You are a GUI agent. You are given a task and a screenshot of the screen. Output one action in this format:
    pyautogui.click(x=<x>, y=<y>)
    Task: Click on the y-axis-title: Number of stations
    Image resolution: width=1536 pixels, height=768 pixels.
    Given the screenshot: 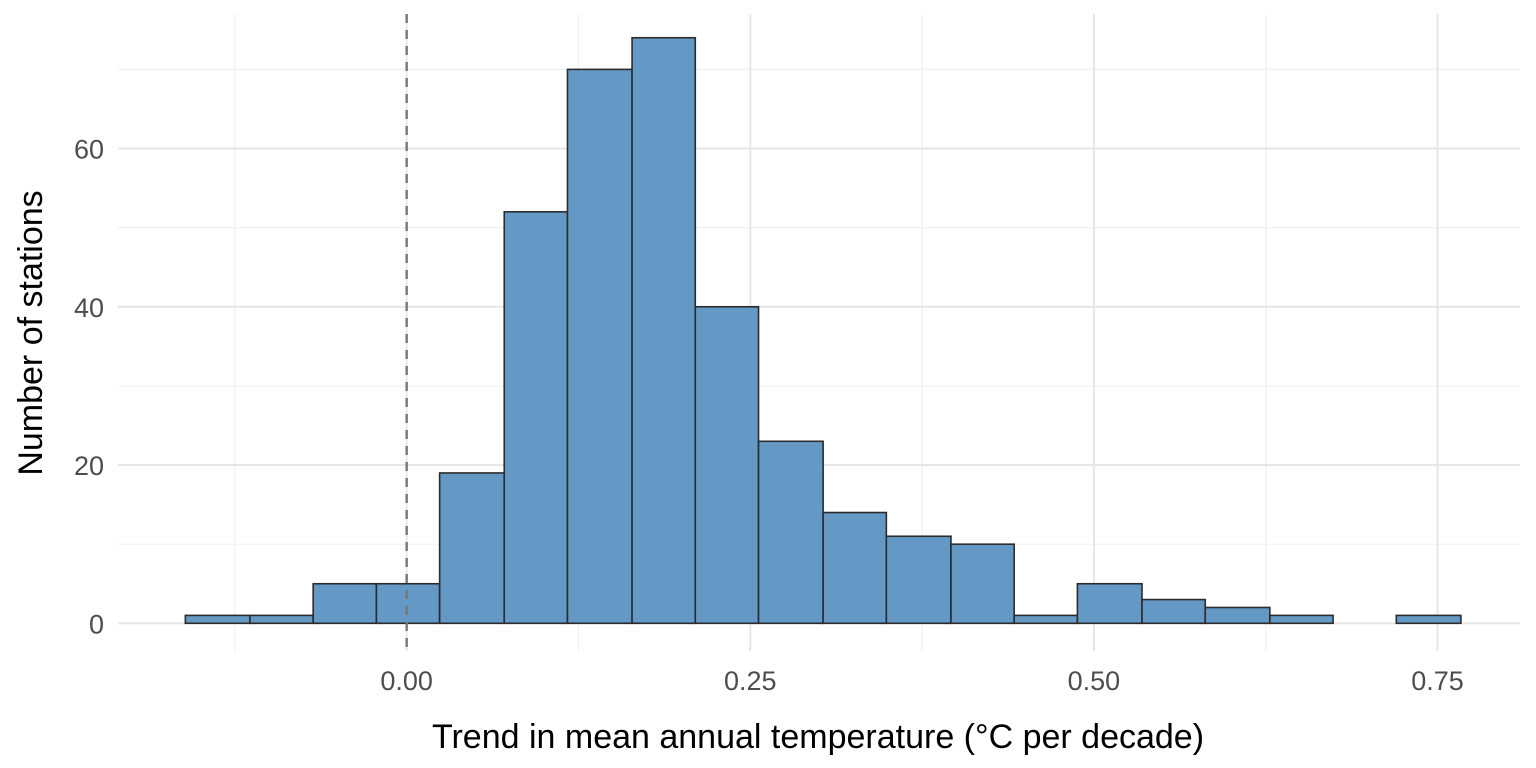 What is the action you would take?
    pyautogui.click(x=31, y=332)
    